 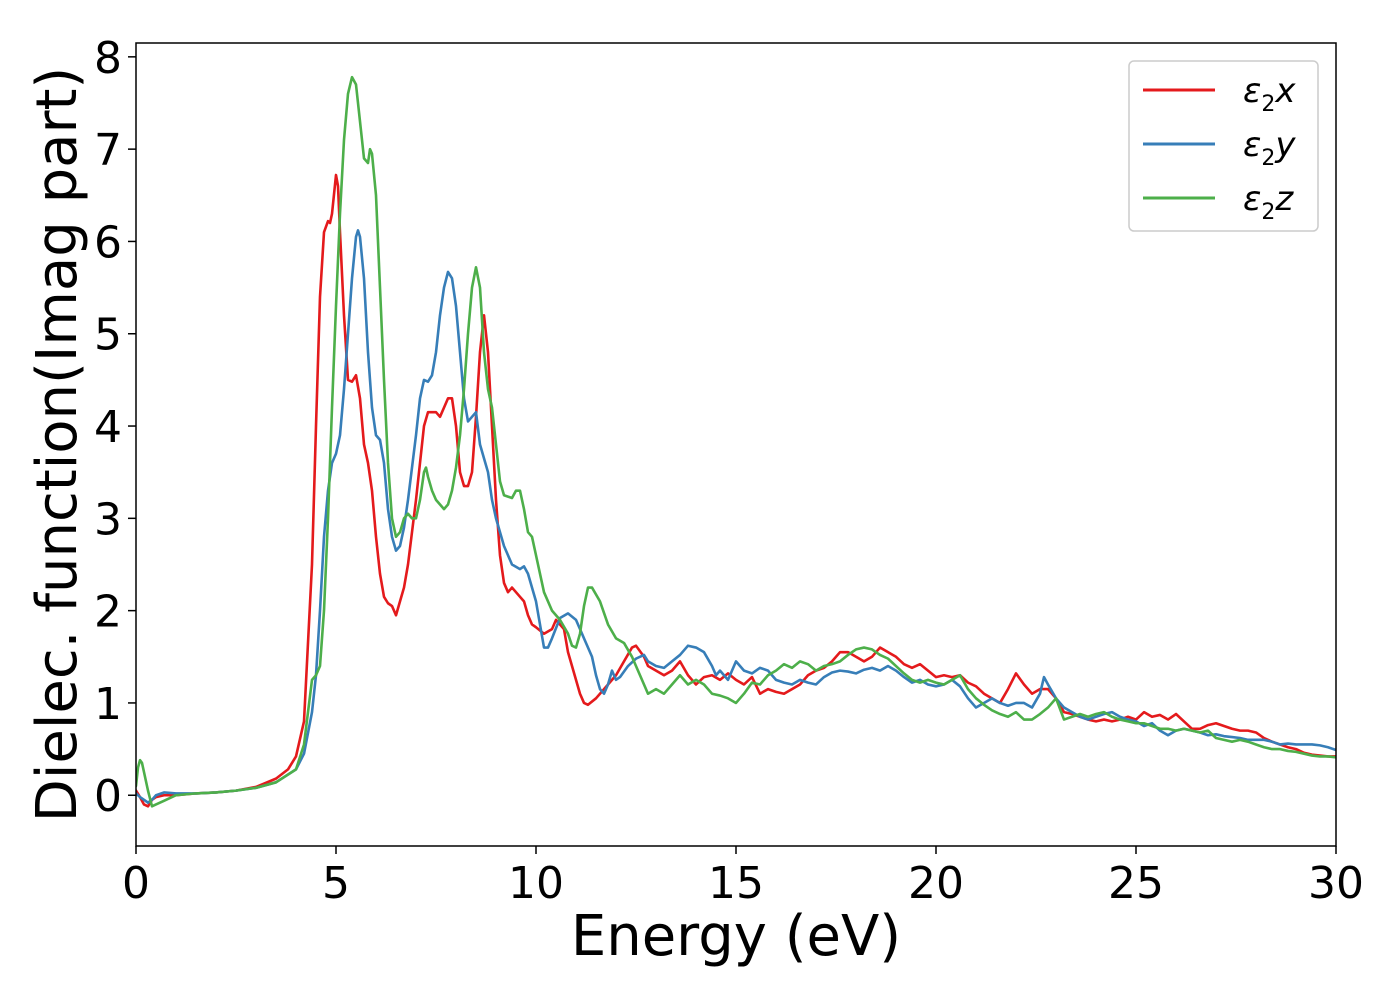 I want to click on legend-items: ε2x ε2y ε2z, so click(x=1219, y=148).